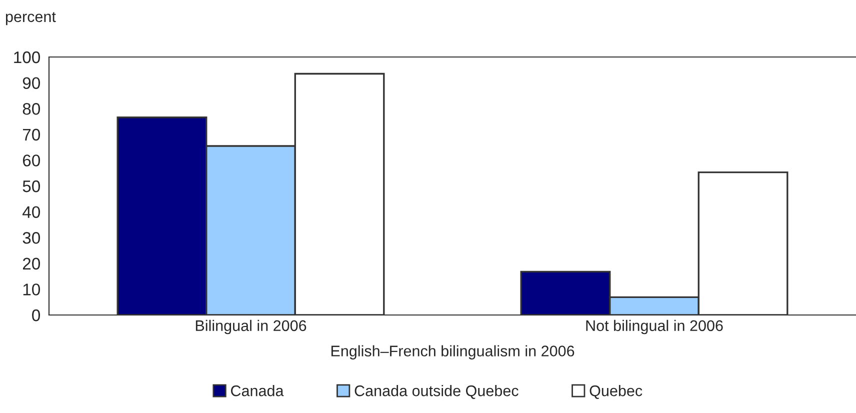 The height and width of the screenshot is (413, 856). I want to click on y-tick-label: 10, so click(31, 290).